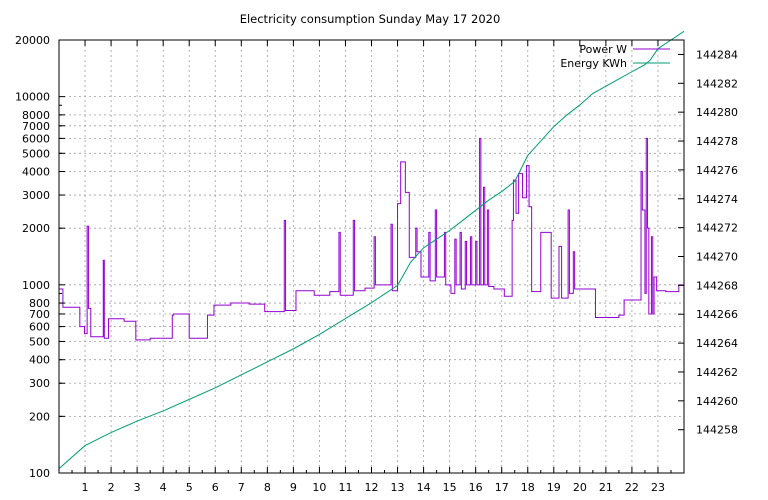 This screenshot has height=500, width=768. Describe the element at coordinates (39, 314) in the screenshot. I see `y-left-tick-label: 700` at that location.